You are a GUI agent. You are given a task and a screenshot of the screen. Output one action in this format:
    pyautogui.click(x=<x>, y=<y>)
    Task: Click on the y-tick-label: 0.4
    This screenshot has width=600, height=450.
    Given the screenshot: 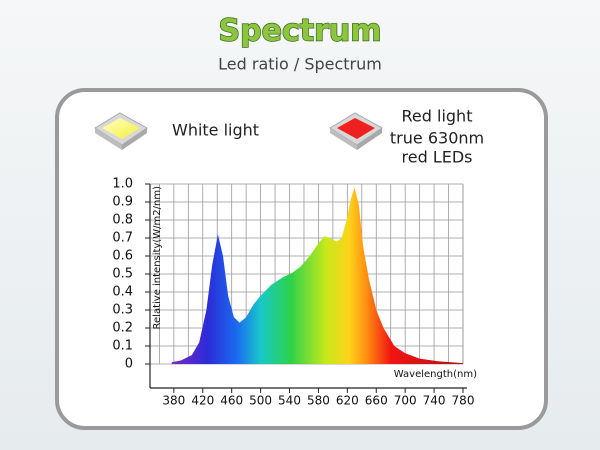 What is the action you would take?
    pyautogui.click(x=122, y=292)
    